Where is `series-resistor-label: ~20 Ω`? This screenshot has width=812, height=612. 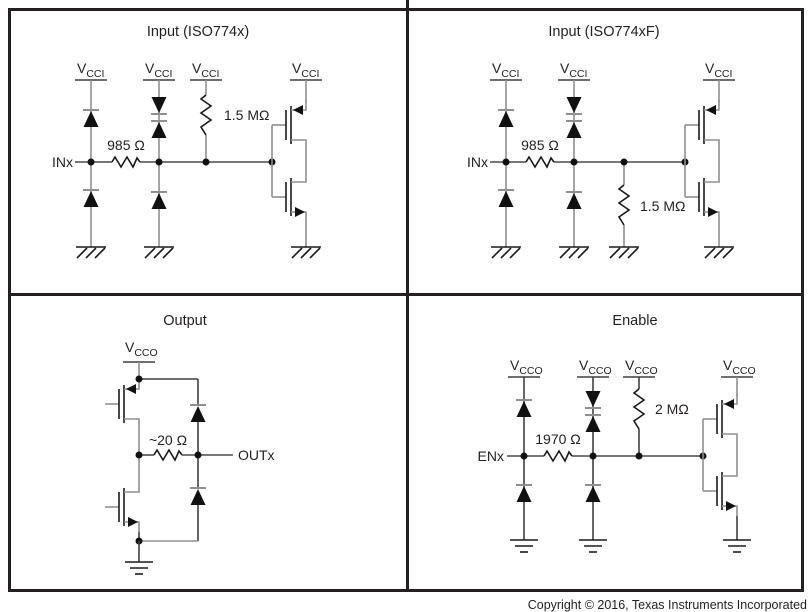 series-resistor-label: ~20 Ω is located at coordinates (168, 440).